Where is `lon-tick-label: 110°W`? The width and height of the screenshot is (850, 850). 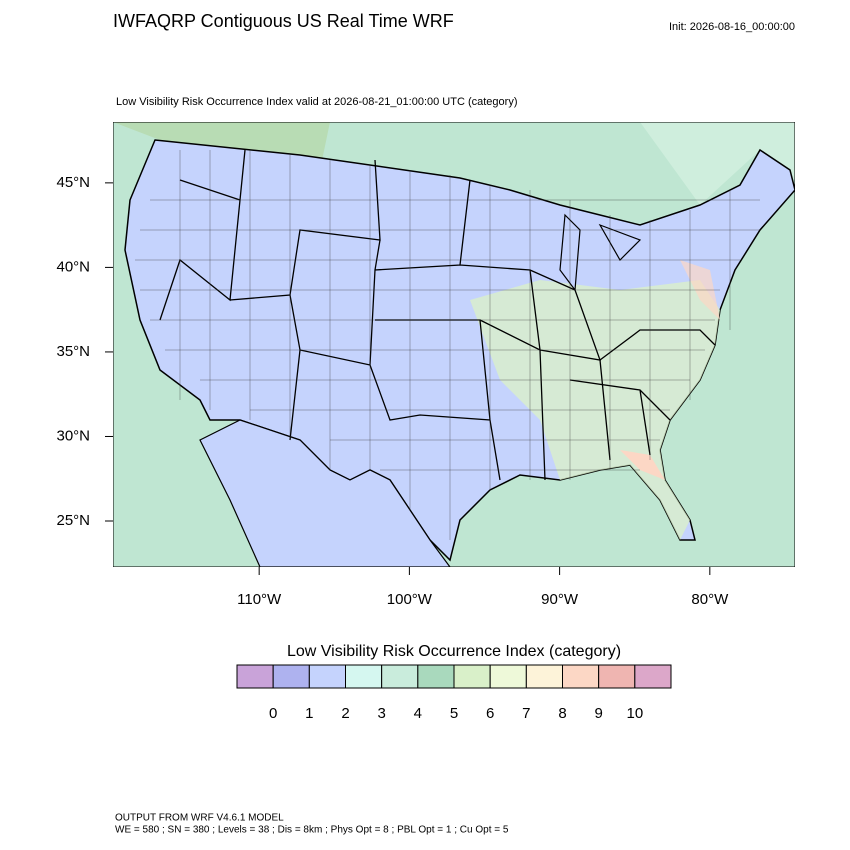 lon-tick-label: 110°W is located at coordinates (259, 599).